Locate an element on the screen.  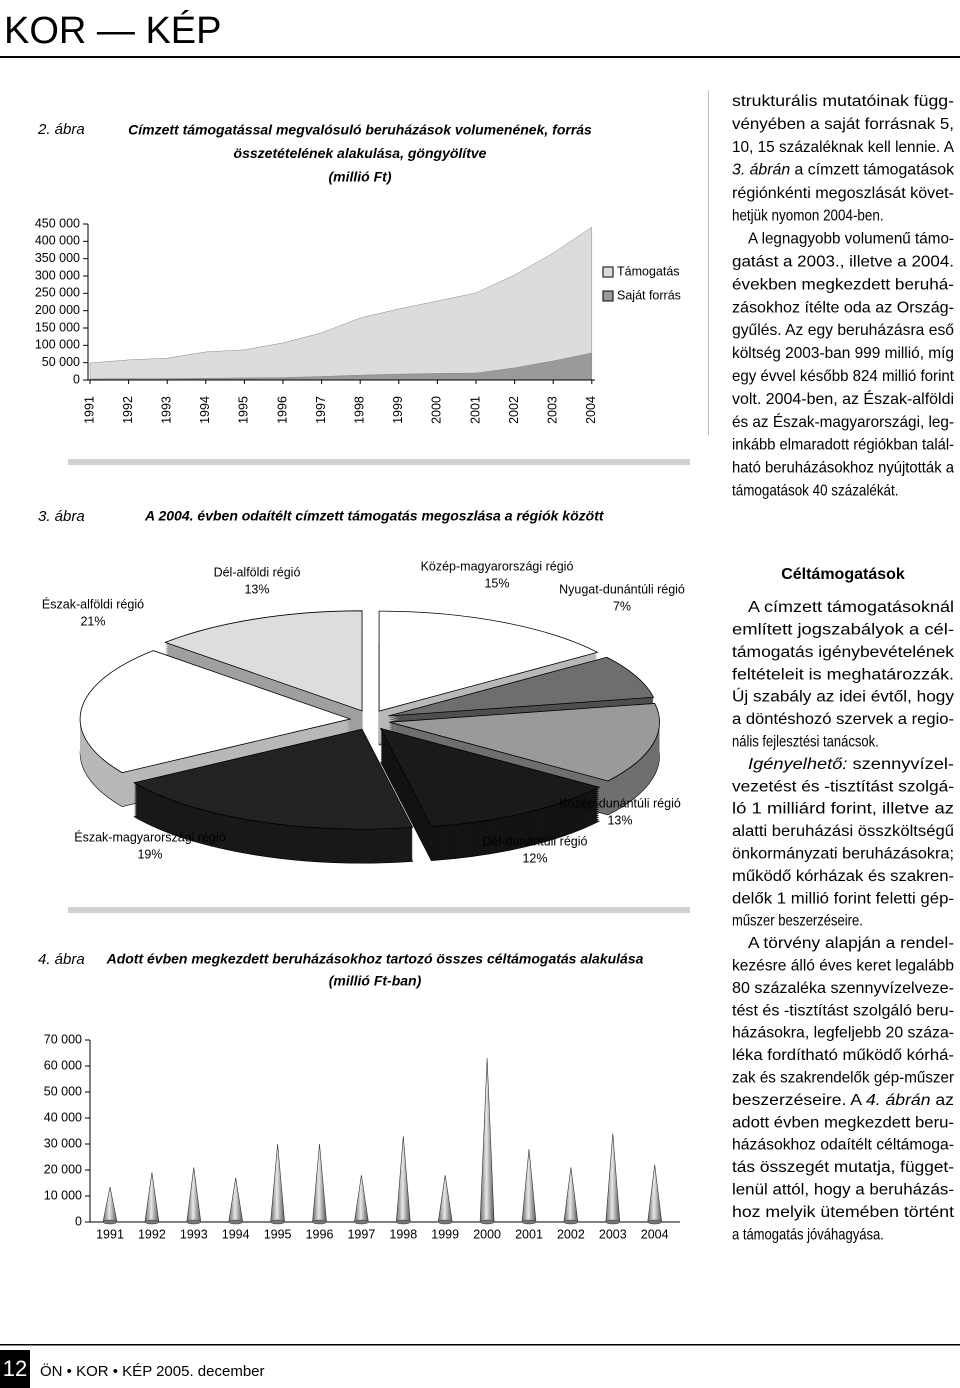
section-heading: Céltámogatások is located at coordinates (843, 574).